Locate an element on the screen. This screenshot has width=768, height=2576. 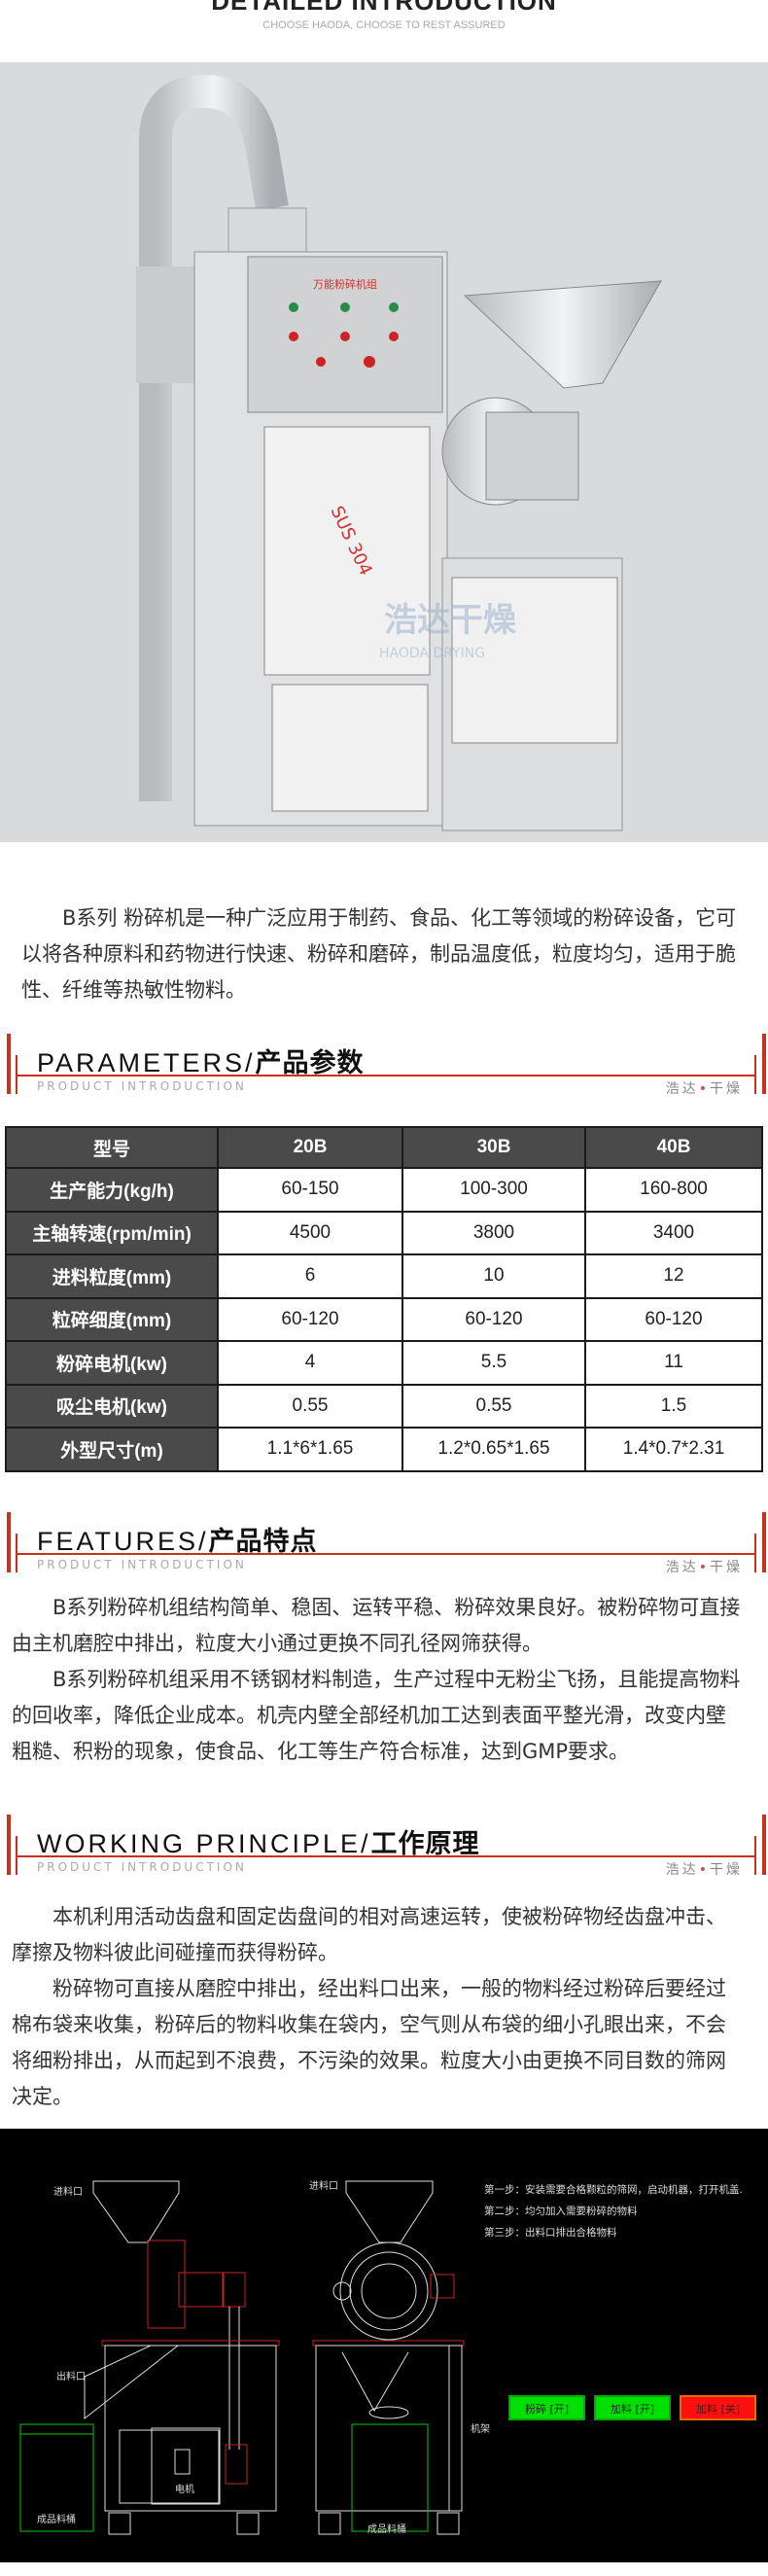
feed-off-button: 加料 [关] is located at coordinates (718, 2407).